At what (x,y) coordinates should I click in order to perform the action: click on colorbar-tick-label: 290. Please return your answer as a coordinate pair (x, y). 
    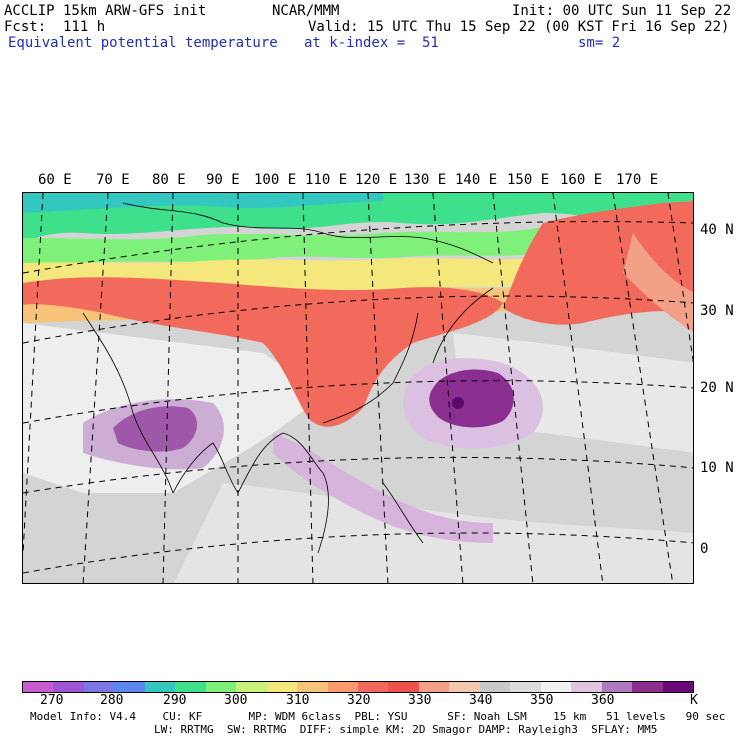
    Looking at the image, I should click on (175, 700).